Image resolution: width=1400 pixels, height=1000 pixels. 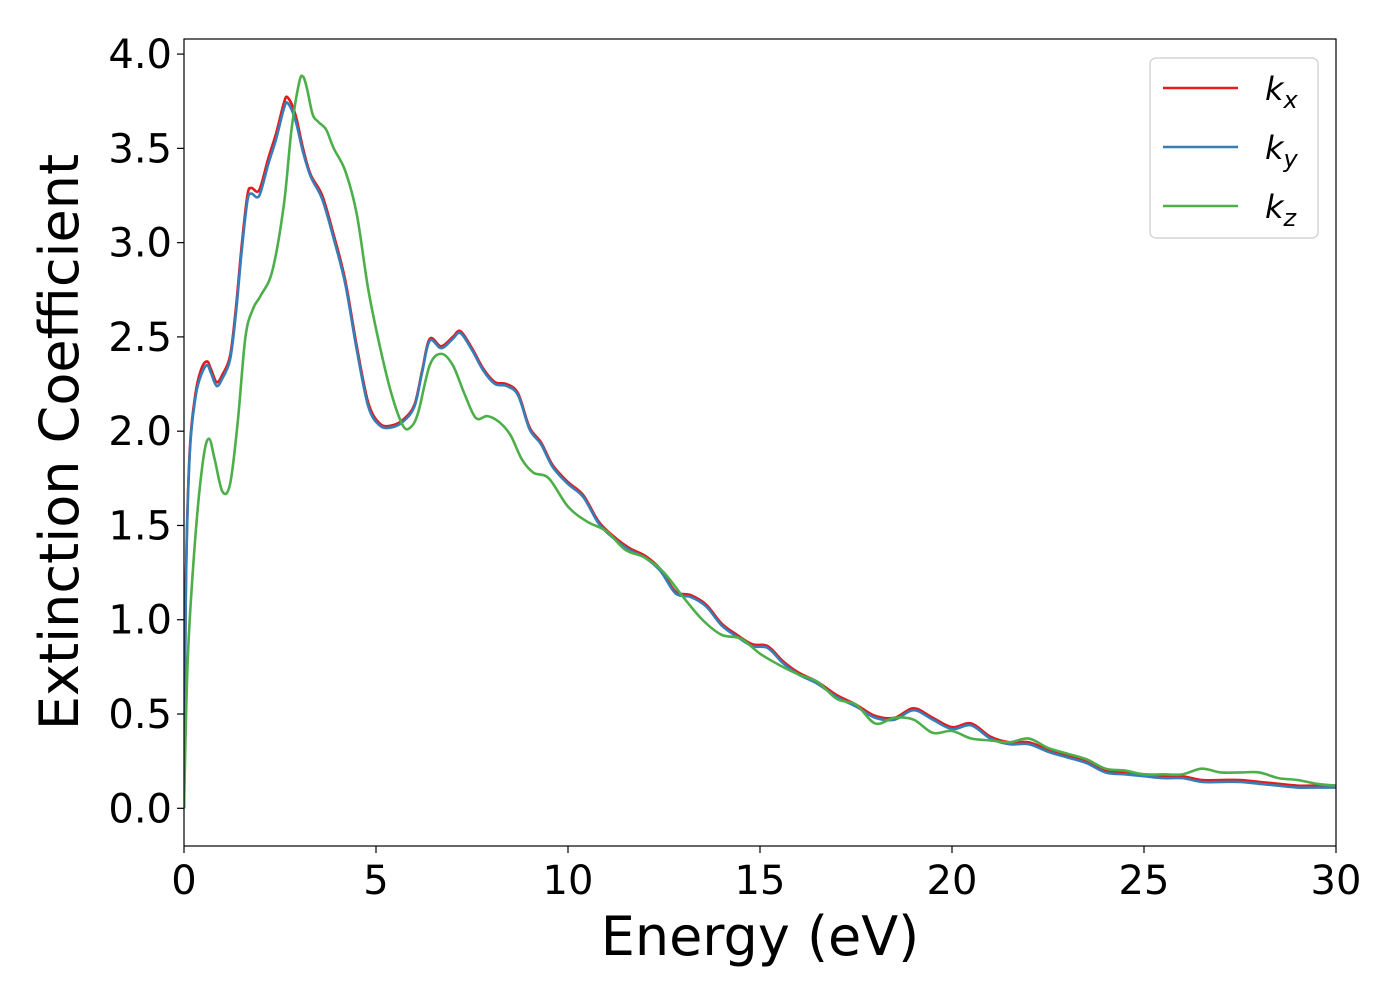 I want to click on y-axis-title: Extinction Coefficient, so click(x=59, y=442).